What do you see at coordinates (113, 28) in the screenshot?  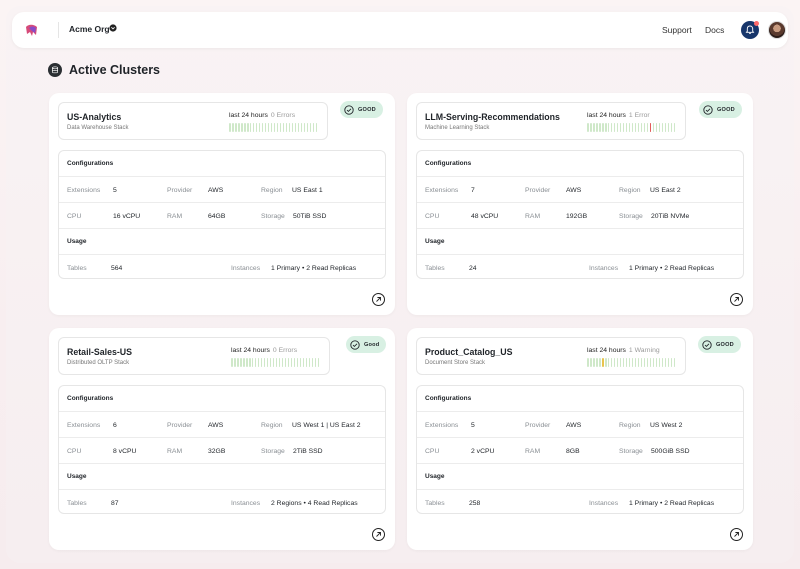 I see `chevron-down-icon` at bounding box center [113, 28].